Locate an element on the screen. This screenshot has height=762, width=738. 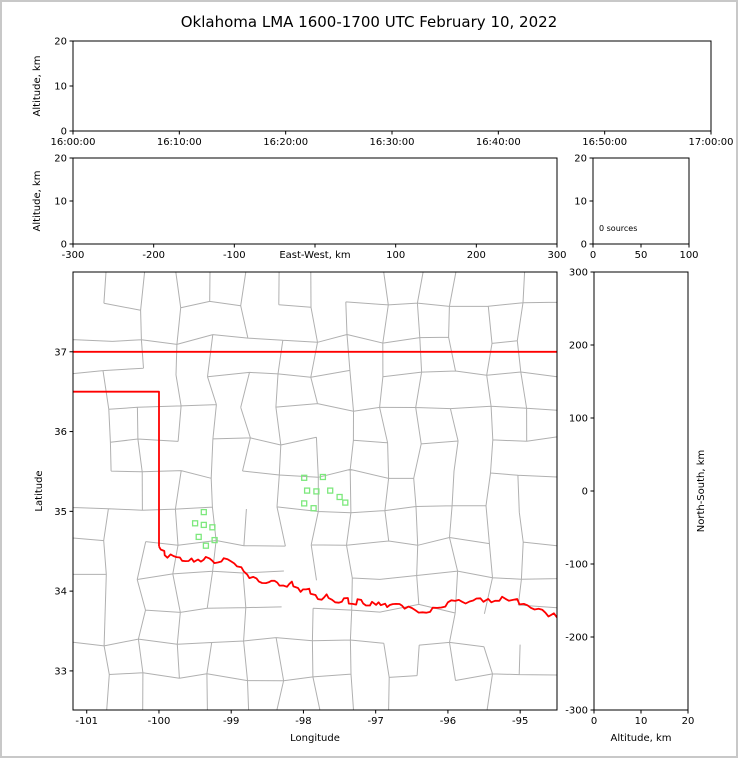
time-panel-ylabel: Altitude, km is located at coordinates (37, 86).